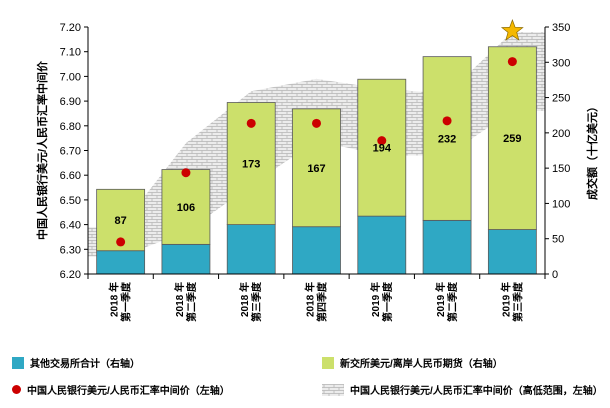 This screenshot has height=408, width=610. I want to click on category-label: 2018 年第二季度, so click(185, 301).